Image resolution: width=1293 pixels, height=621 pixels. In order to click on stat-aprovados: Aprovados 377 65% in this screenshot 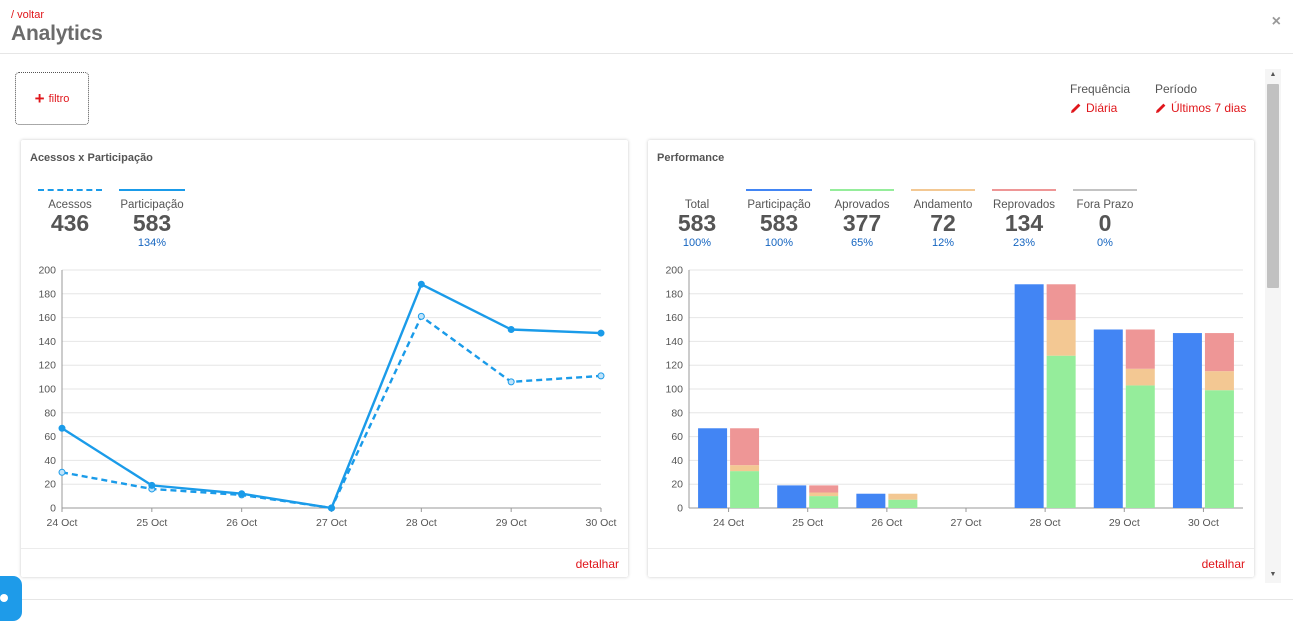, I will do `click(862, 219)`.